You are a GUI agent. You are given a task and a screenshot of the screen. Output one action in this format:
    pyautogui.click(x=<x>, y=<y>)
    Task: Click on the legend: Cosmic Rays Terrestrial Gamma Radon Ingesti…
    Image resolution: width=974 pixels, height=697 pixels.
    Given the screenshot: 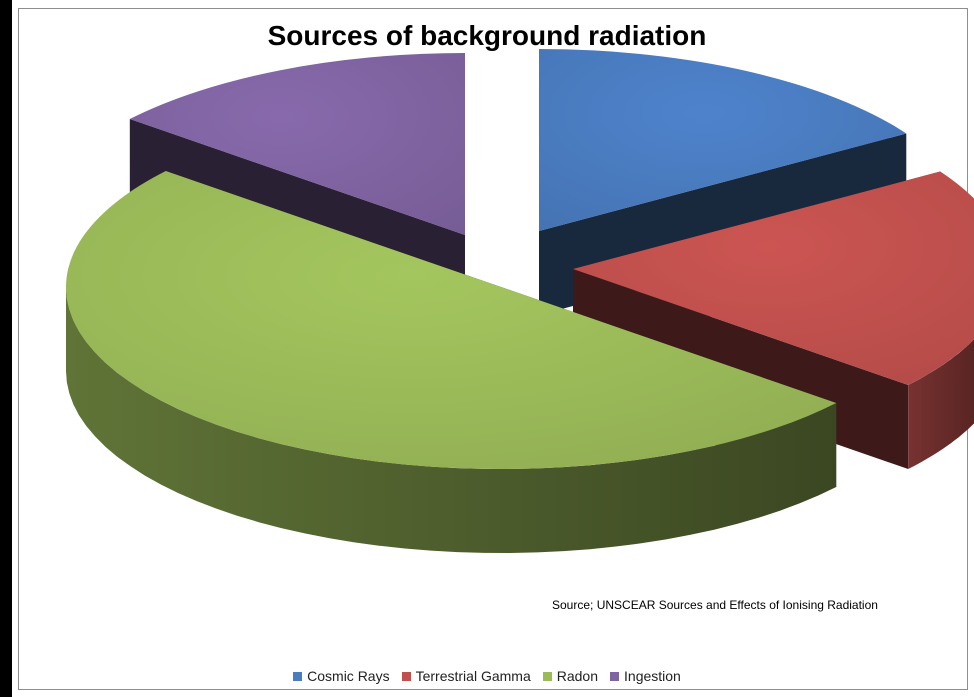 What is the action you would take?
    pyautogui.click(x=487, y=676)
    